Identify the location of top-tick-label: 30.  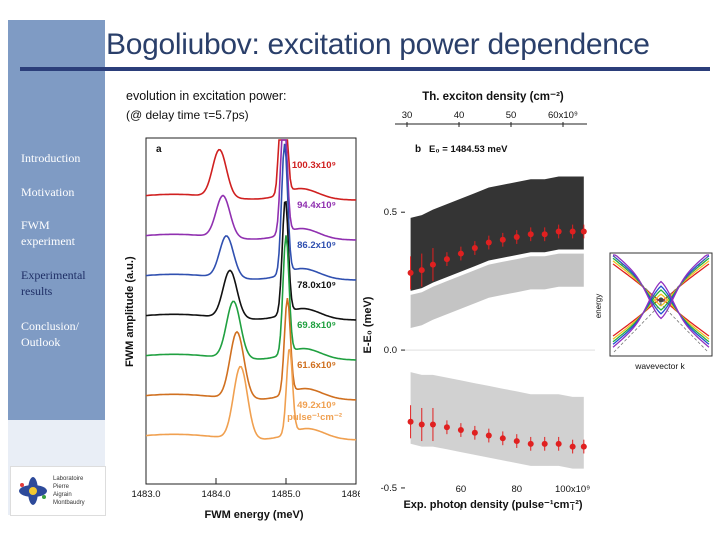
(407, 115).